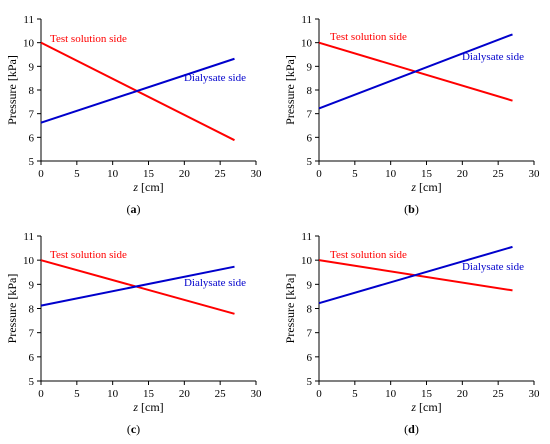 This screenshot has width=550, height=444. I want to click on panel-label: (b), so click(411, 209).